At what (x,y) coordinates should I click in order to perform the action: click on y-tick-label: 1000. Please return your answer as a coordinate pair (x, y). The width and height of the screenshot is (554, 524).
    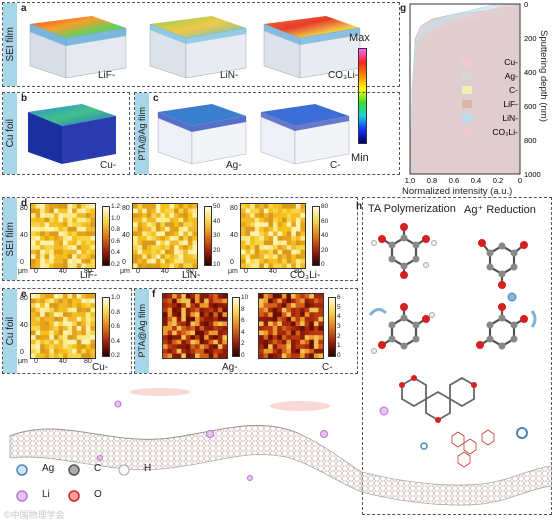
    Looking at the image, I should click on (532, 174).